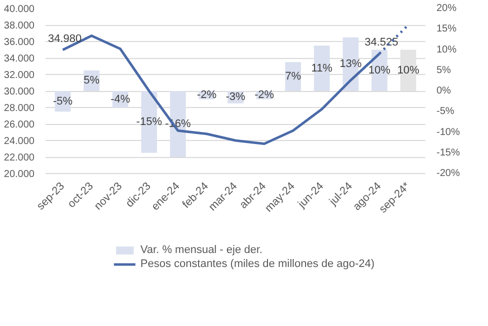  Describe the element at coordinates (446, 50) in the screenshot. I see `y2-tick-label: 10%` at that location.